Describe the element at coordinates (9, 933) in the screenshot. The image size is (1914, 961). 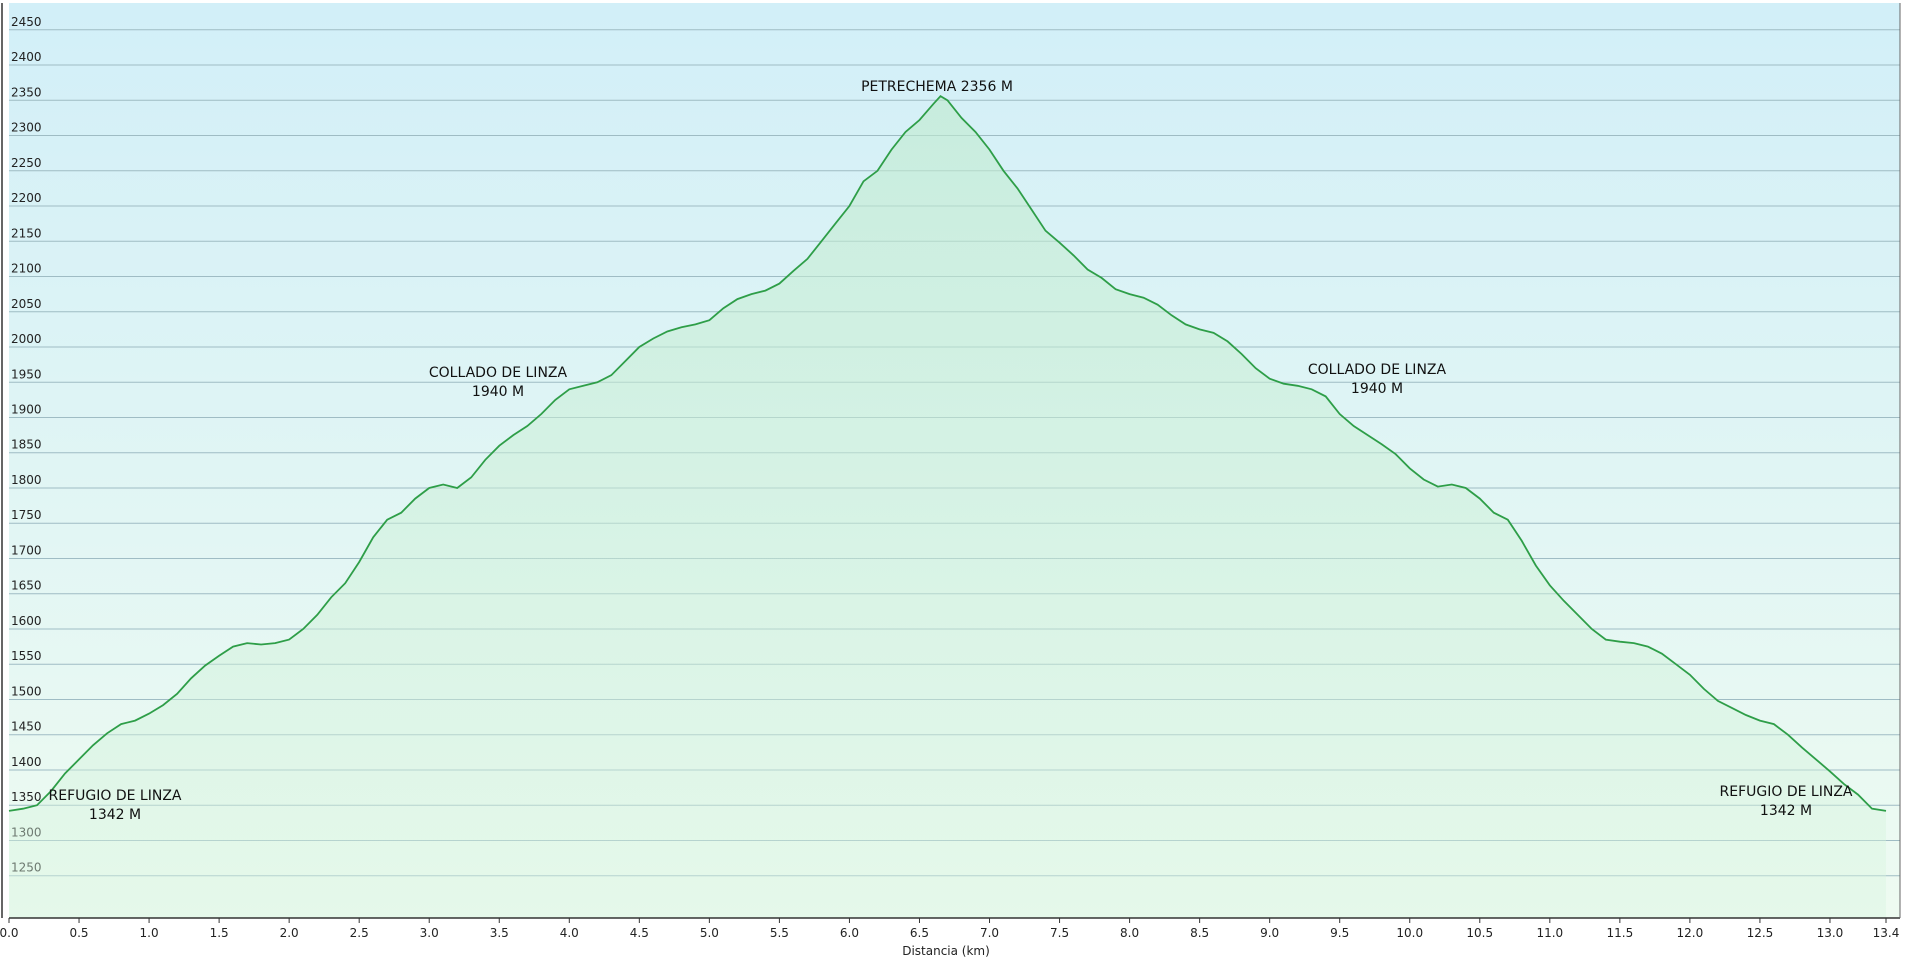
I see `x-tick-label: 0.0` at that location.